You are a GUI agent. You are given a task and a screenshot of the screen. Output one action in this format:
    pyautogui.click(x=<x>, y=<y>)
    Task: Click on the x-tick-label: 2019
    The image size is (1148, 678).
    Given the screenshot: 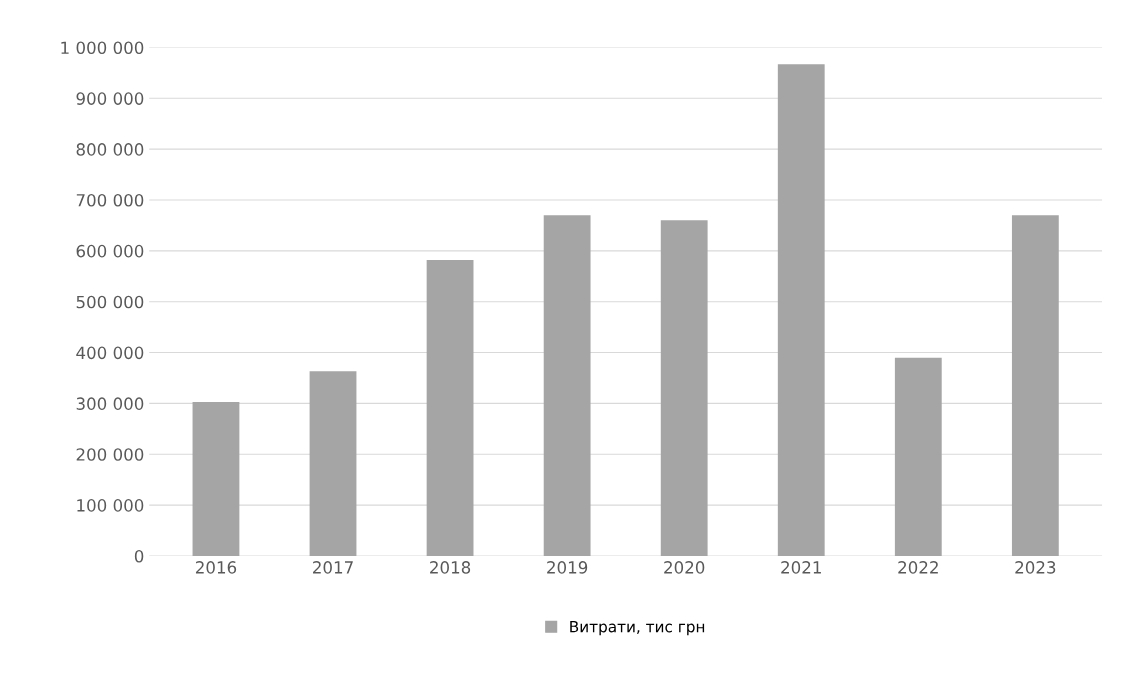 What is the action you would take?
    pyautogui.click(x=567, y=567)
    